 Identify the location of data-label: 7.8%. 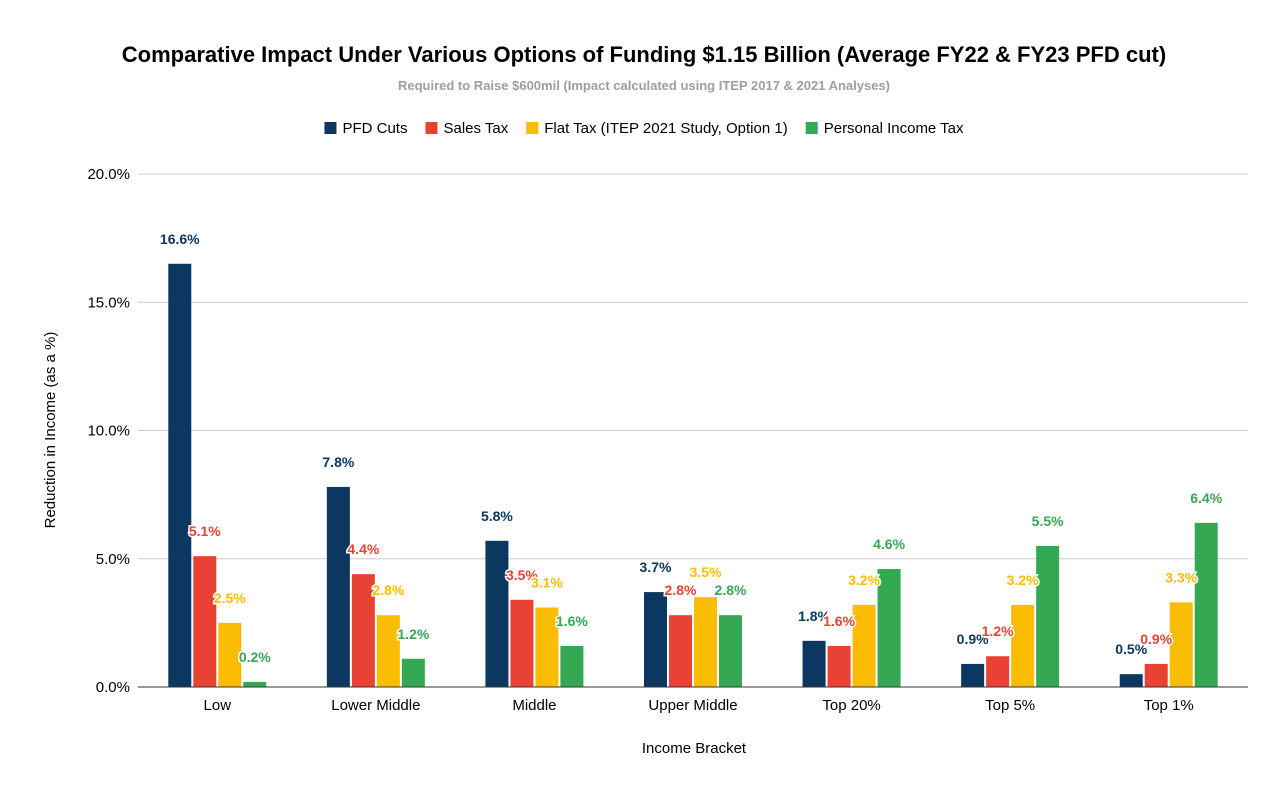
(338, 462).